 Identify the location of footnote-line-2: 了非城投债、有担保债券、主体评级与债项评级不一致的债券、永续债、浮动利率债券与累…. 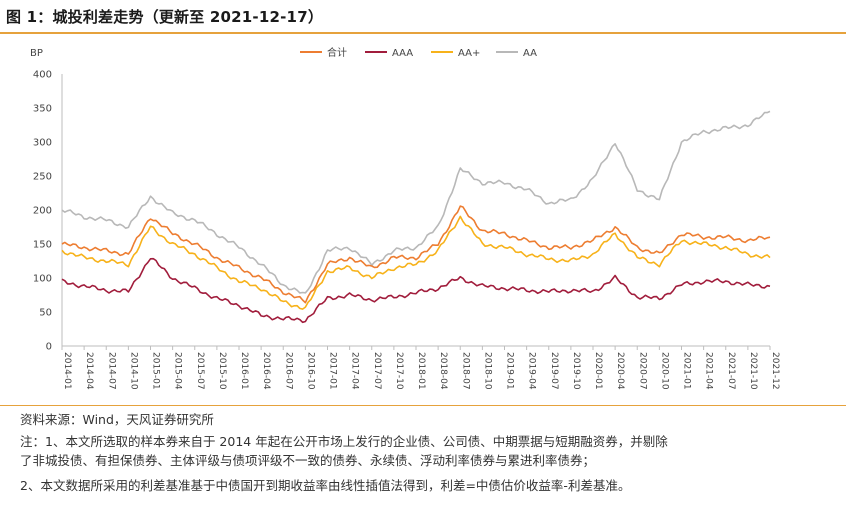
(308, 460).